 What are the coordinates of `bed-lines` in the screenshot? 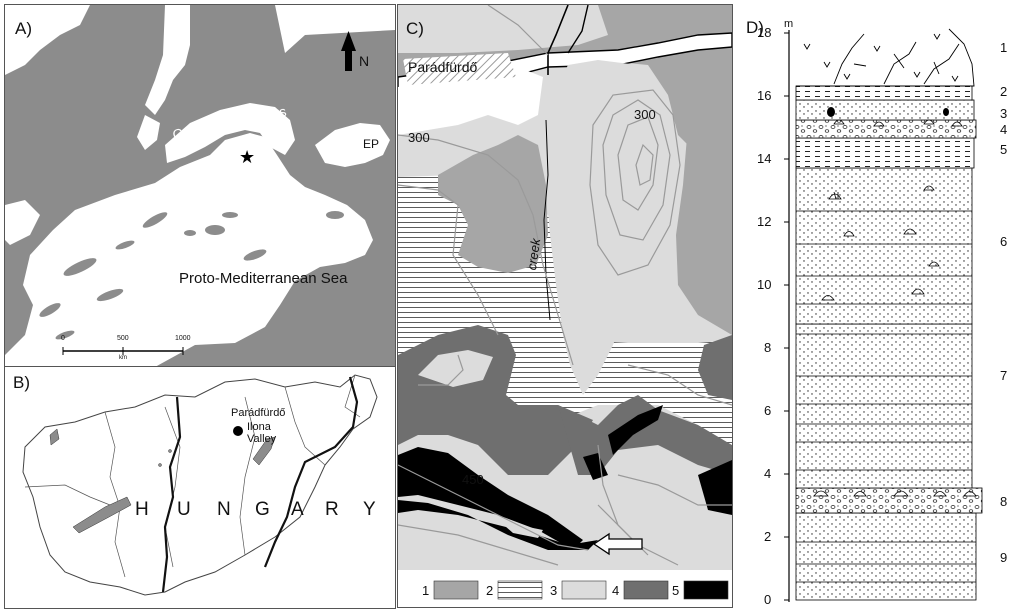 It's located at (886, 396).